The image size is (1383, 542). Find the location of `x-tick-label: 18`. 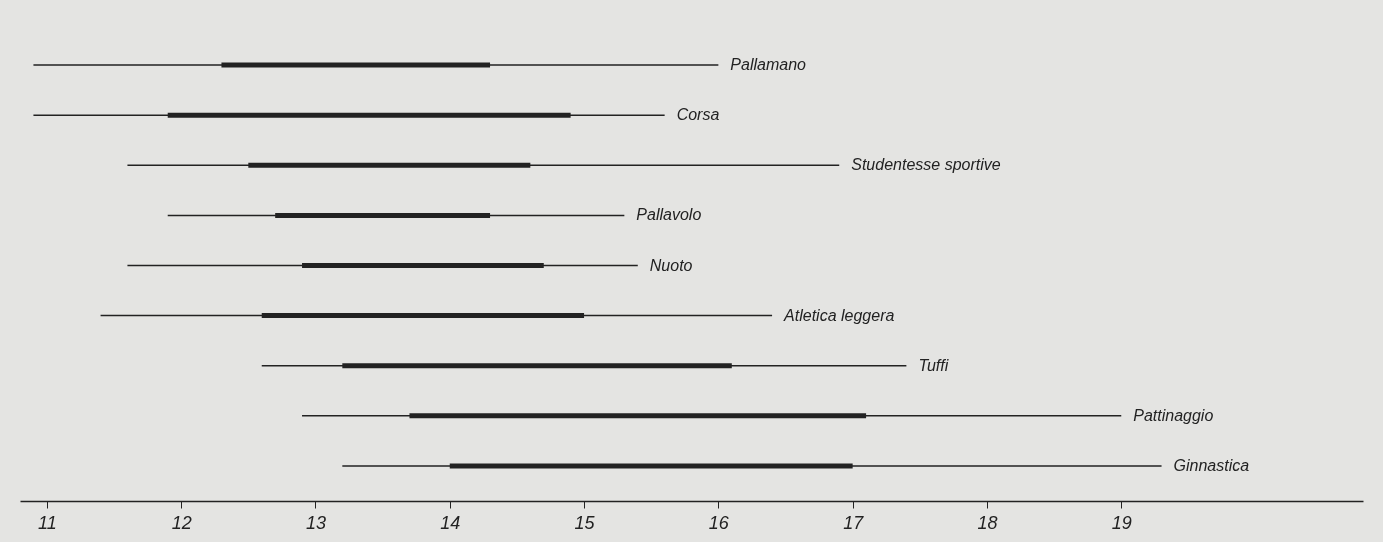

x-tick-label: 18 is located at coordinates (987, 522).